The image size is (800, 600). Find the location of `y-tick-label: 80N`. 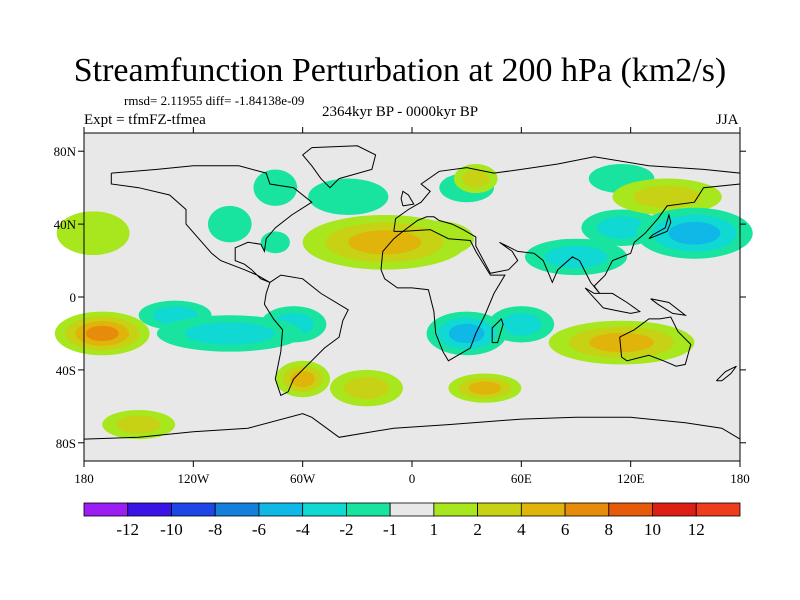

y-tick-label: 80N is located at coordinates (65, 151).